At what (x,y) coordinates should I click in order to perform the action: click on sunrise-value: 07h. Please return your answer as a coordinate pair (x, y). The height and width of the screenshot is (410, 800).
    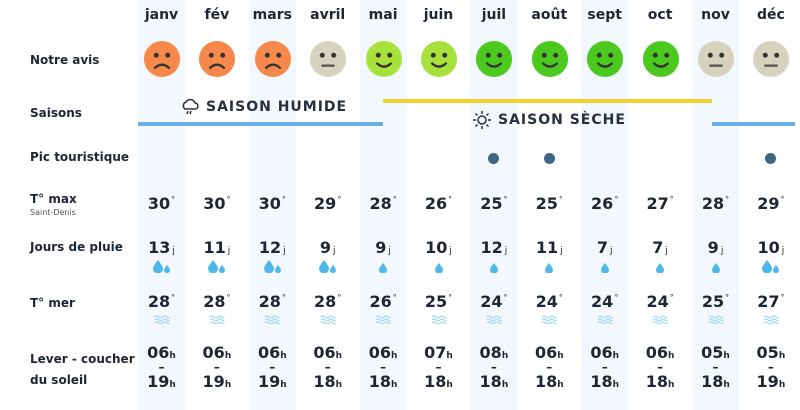
    Looking at the image, I should click on (438, 352).